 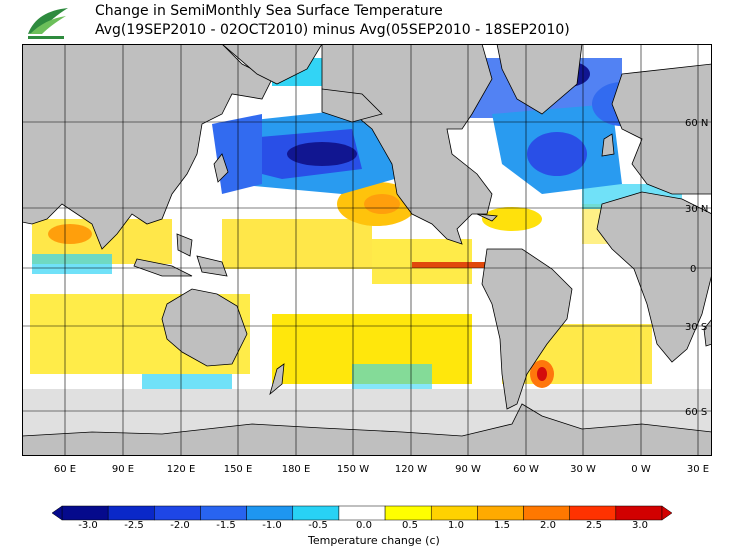 I want to click on lon-label: 150 W, so click(x=353, y=469).